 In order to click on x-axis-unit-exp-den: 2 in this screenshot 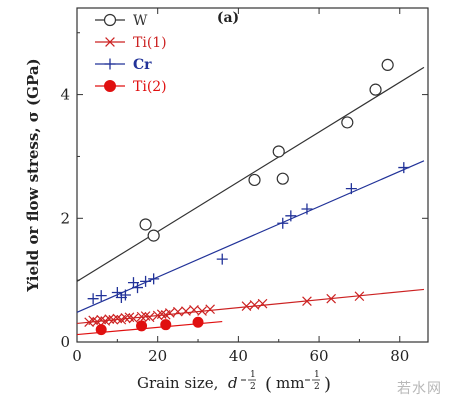, I will do `click(317, 387)`.